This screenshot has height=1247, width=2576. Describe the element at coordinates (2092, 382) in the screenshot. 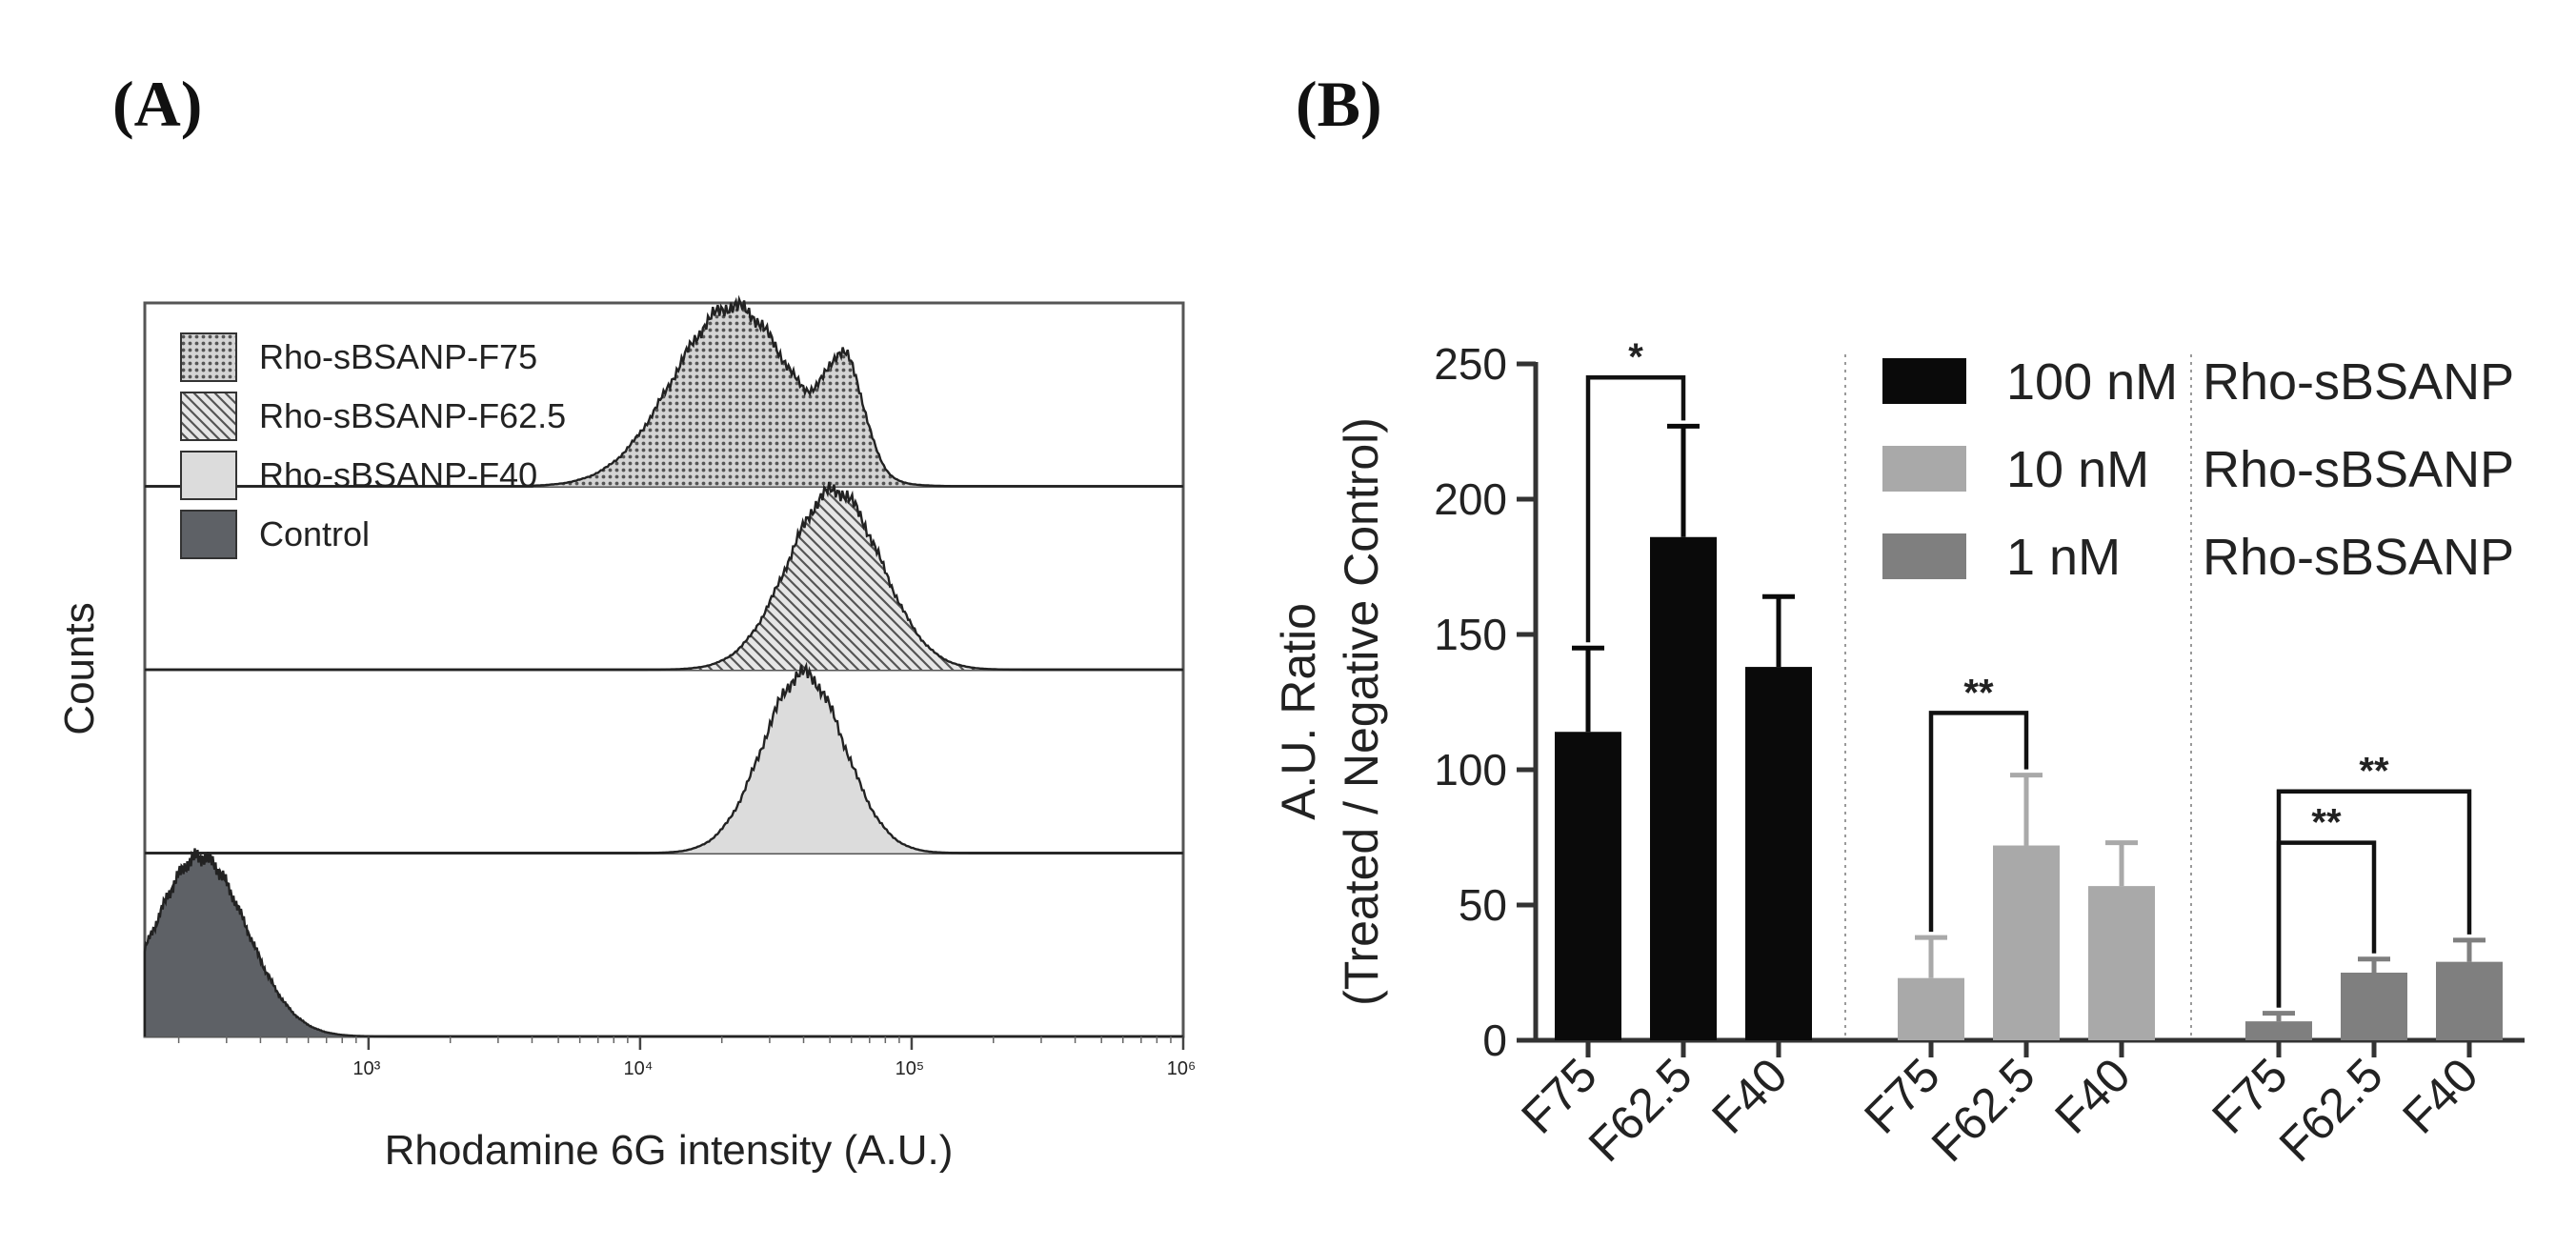

I see `bar-legend-concentration: 100 nM` at that location.